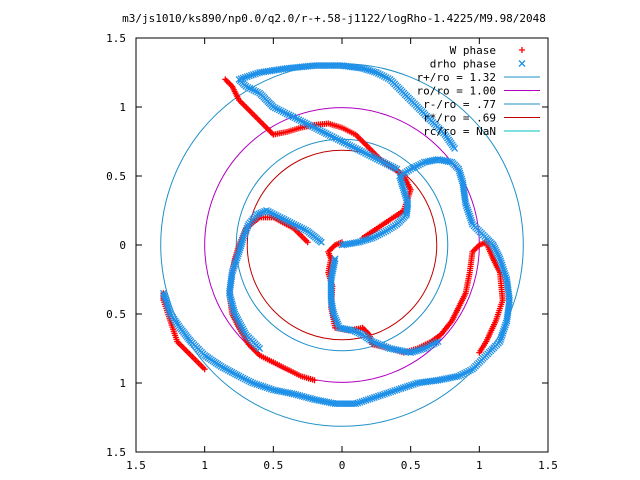  Describe the element at coordinates (459, 104) in the screenshot. I see `legend-label: r-/ro = .77` at that location.